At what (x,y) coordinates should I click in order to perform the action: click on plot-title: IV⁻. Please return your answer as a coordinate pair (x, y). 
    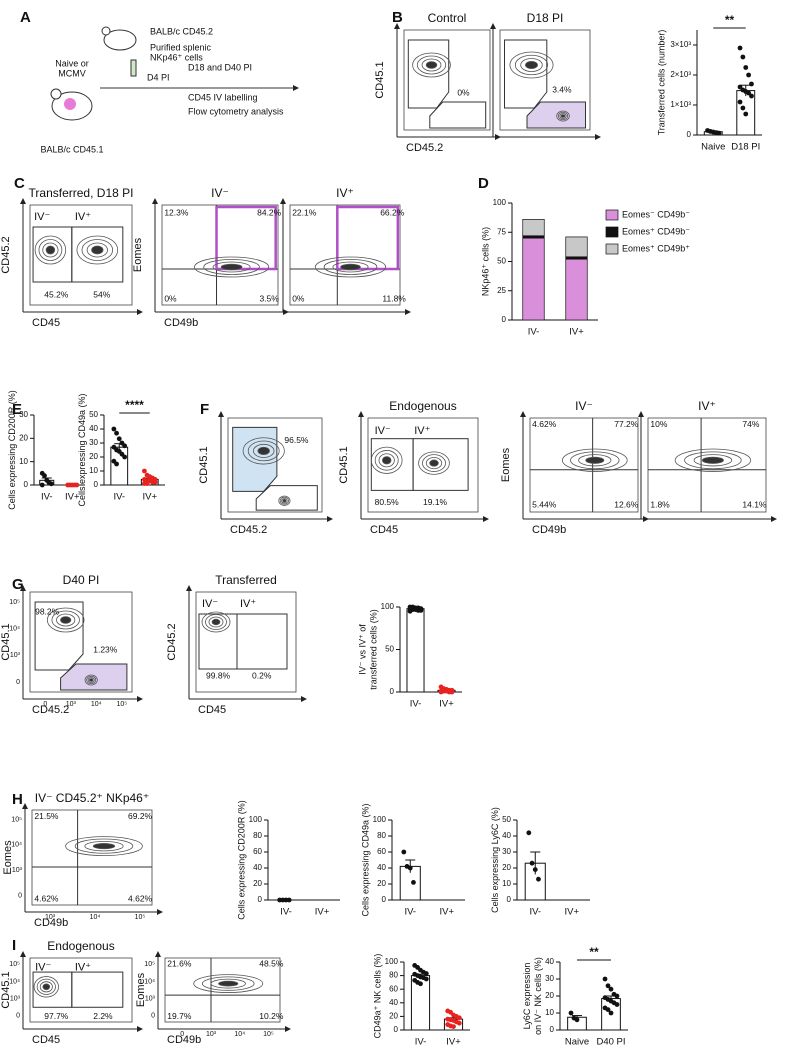
    Looking at the image, I should click on (584, 406).